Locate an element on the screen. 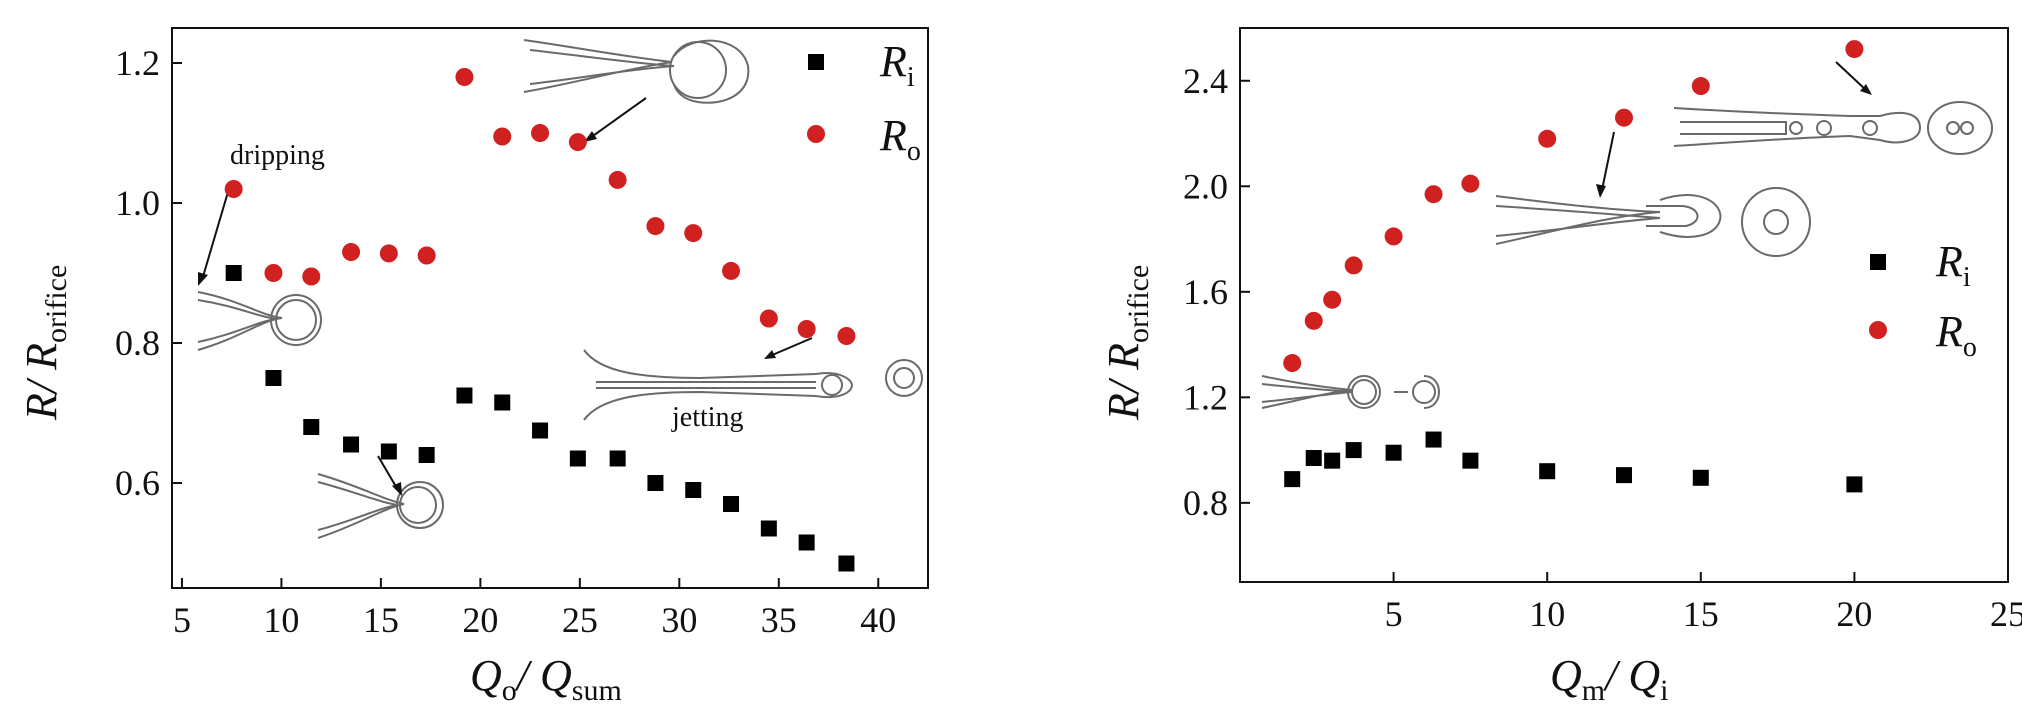 Image resolution: width=2022 pixels, height=714 pixels. y-tick-label: 2.4 is located at coordinates (1205, 81).